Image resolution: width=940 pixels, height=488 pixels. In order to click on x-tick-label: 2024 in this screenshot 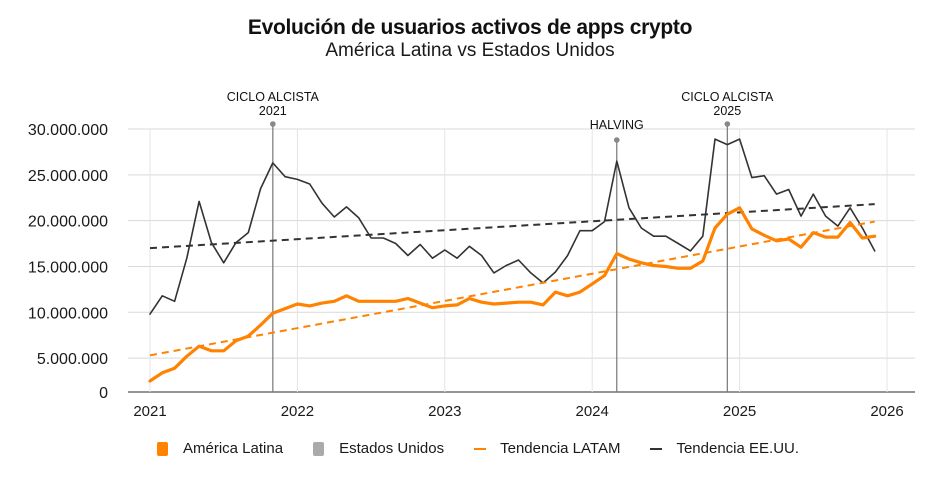, I will do `click(592, 411)`.